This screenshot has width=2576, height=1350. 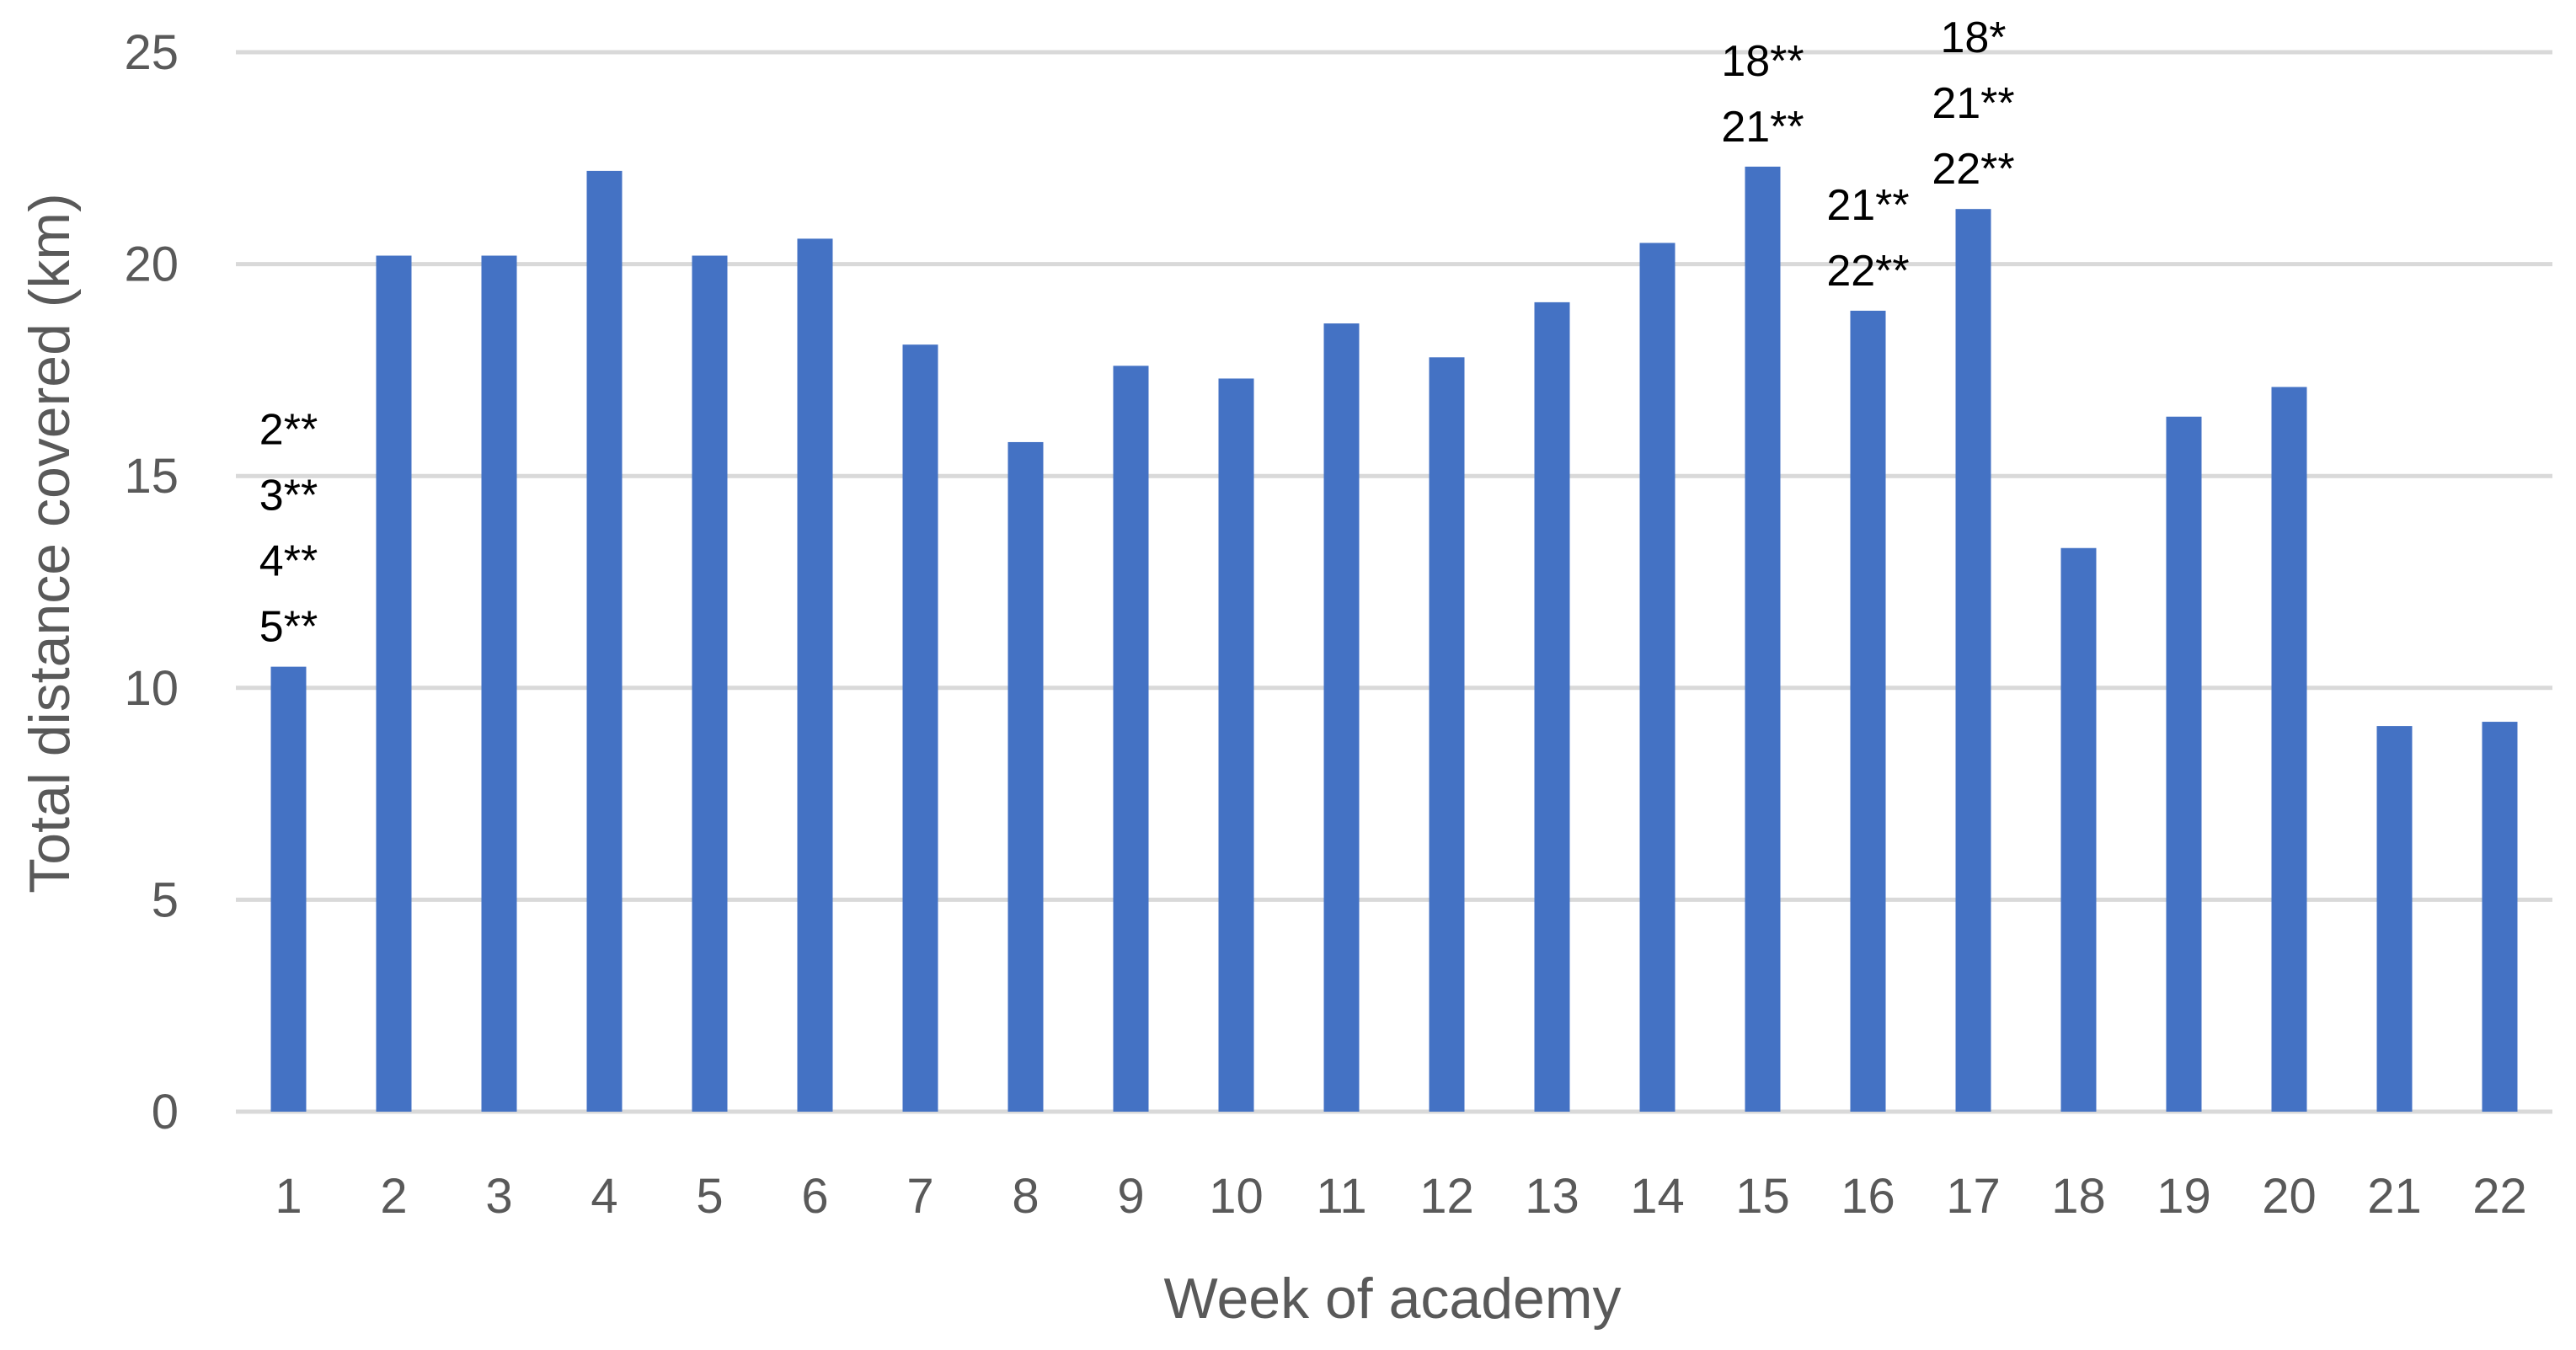 I want to click on x-tick-label-6: 6, so click(x=814, y=1197).